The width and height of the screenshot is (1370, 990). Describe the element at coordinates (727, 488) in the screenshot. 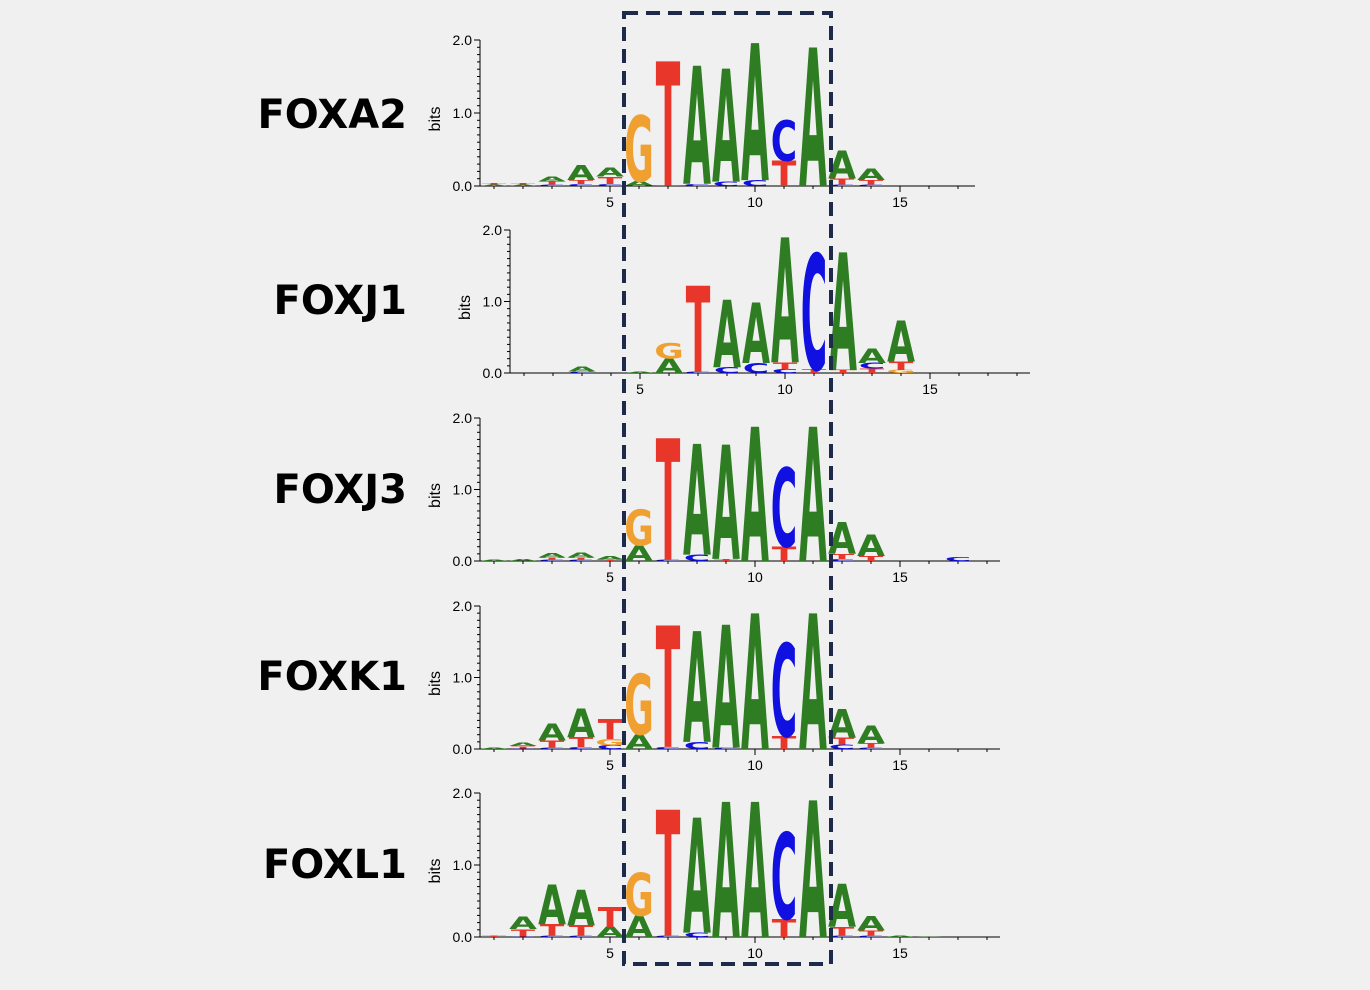

I see `core-motif-highlight-box` at that location.